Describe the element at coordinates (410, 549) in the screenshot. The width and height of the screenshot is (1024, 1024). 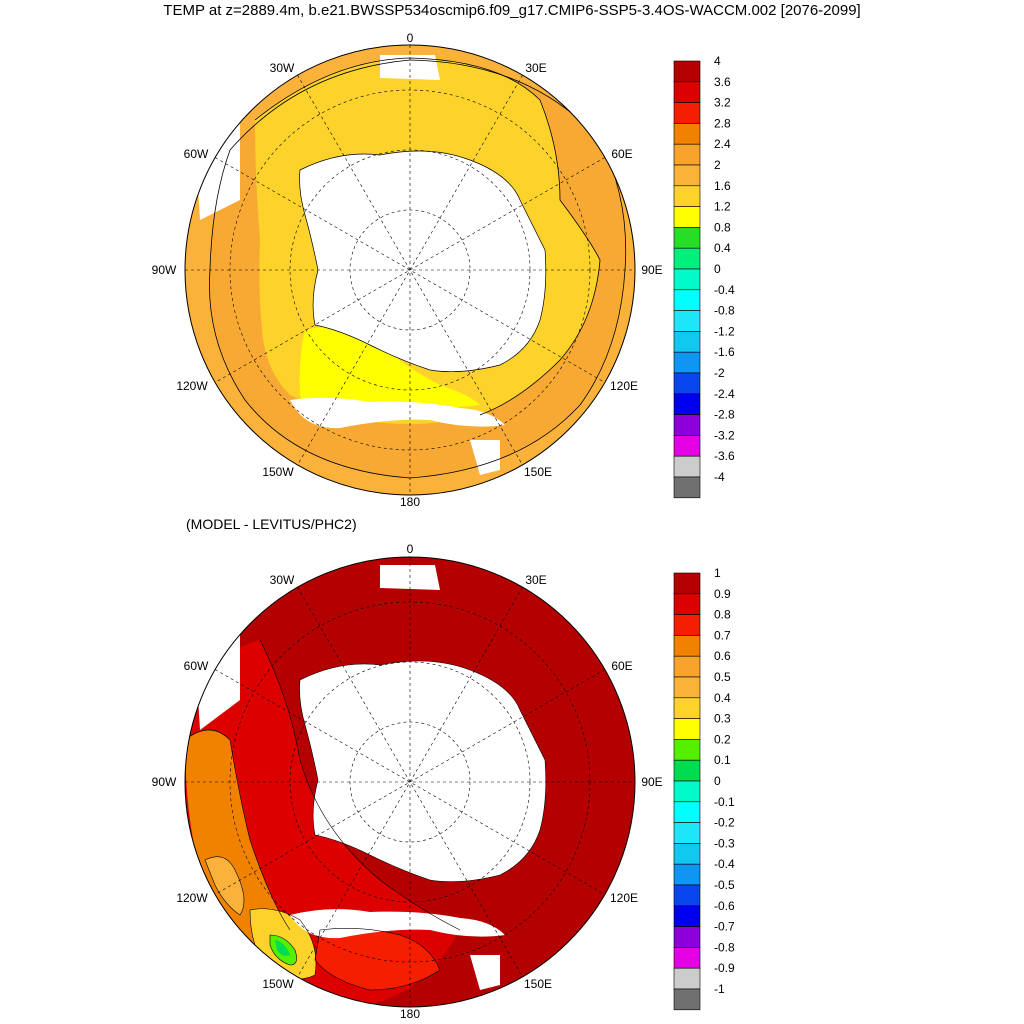
I see `bottom-lon-0: 0` at that location.